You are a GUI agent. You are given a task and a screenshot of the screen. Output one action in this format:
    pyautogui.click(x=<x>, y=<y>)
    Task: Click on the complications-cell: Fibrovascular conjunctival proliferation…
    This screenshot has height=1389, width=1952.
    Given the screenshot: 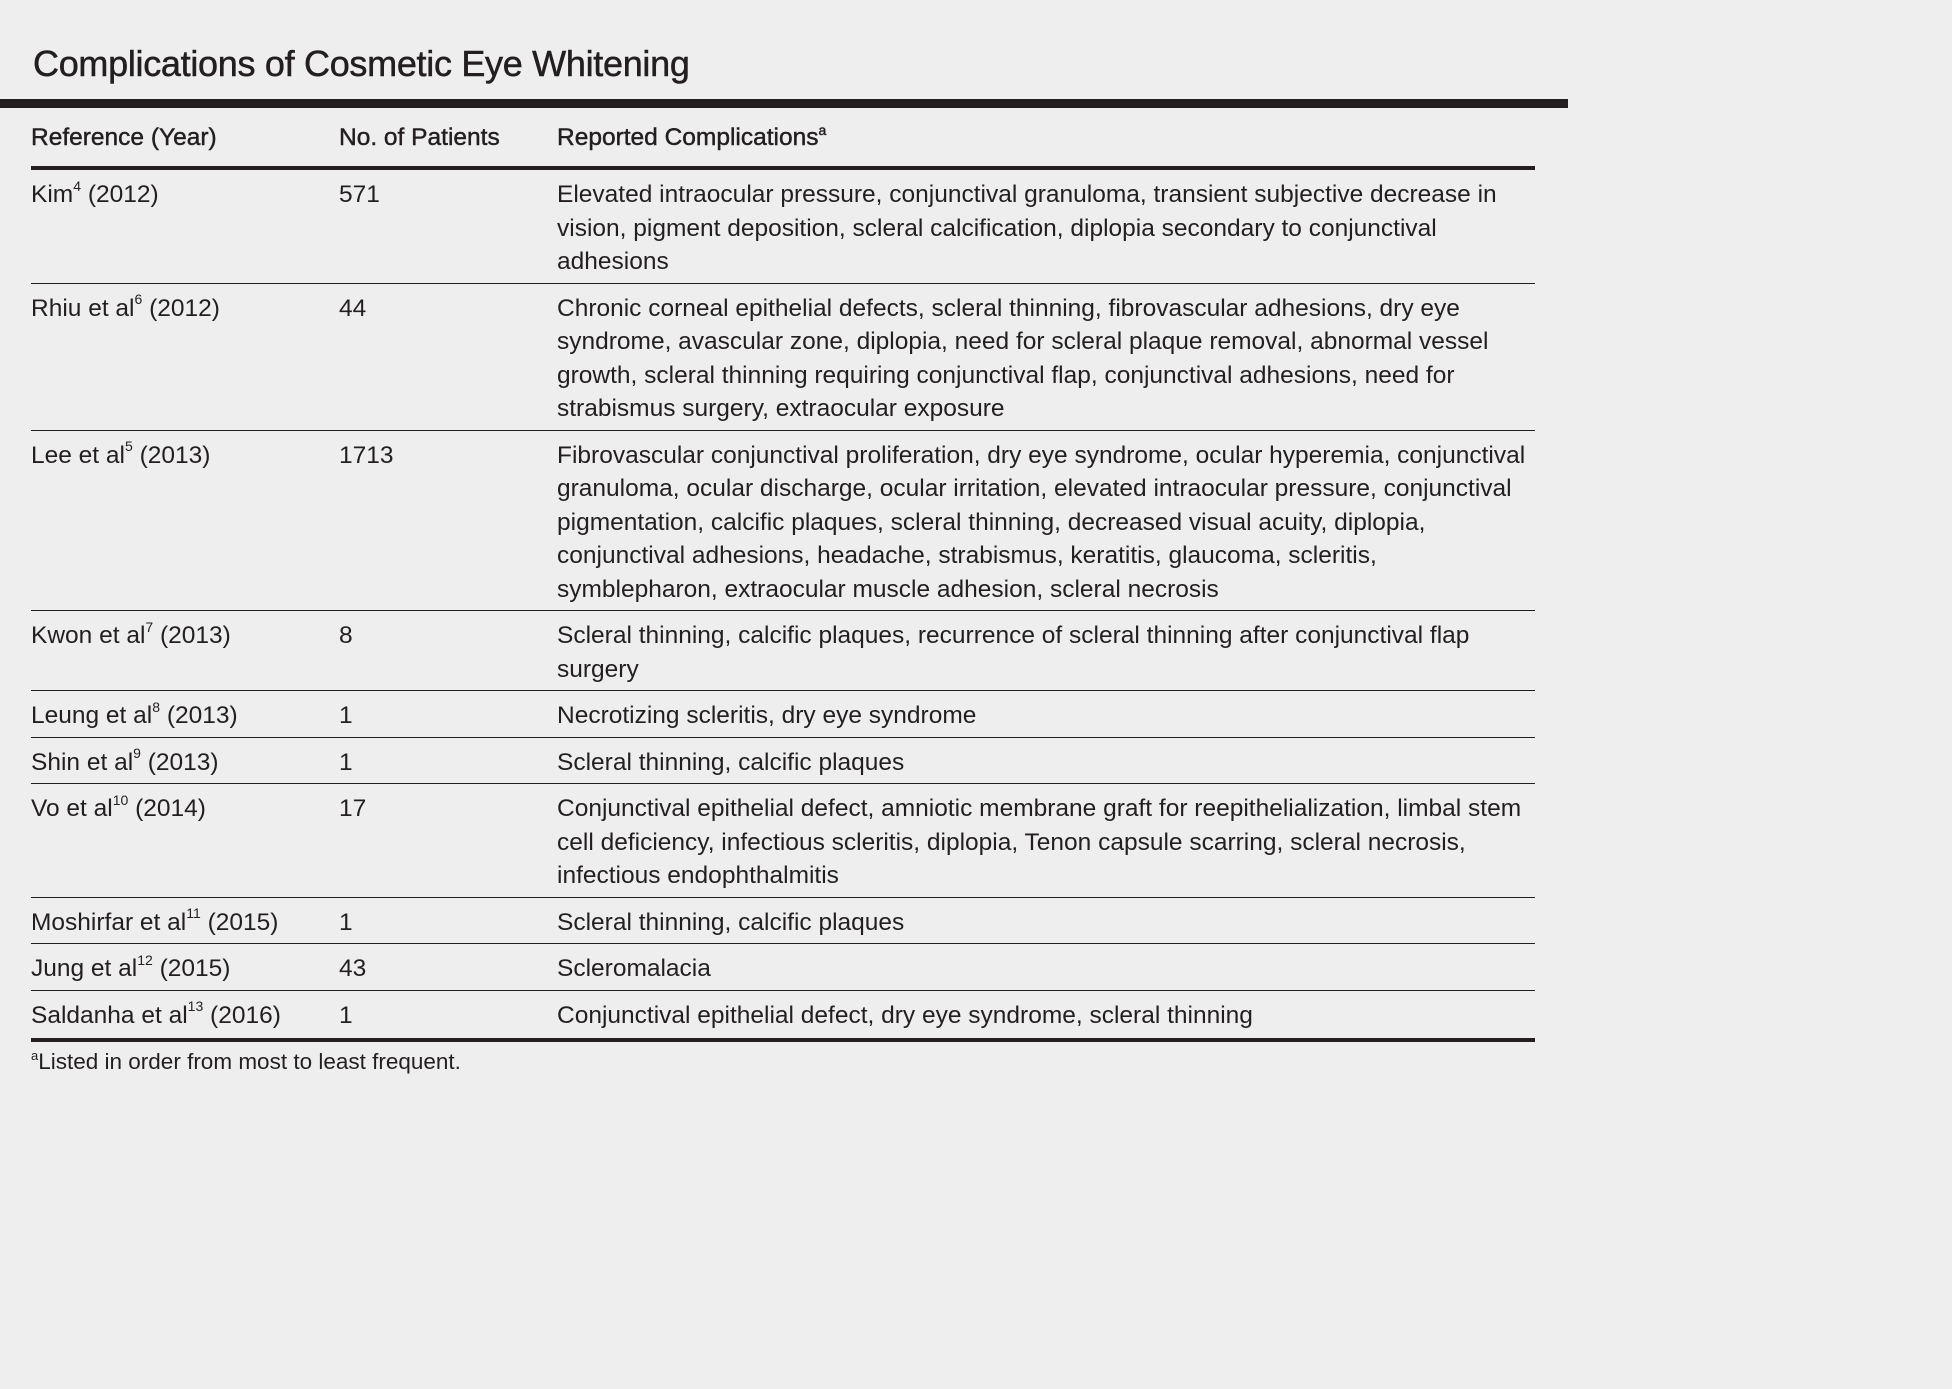 What is the action you would take?
    pyautogui.click(x=1046, y=520)
    